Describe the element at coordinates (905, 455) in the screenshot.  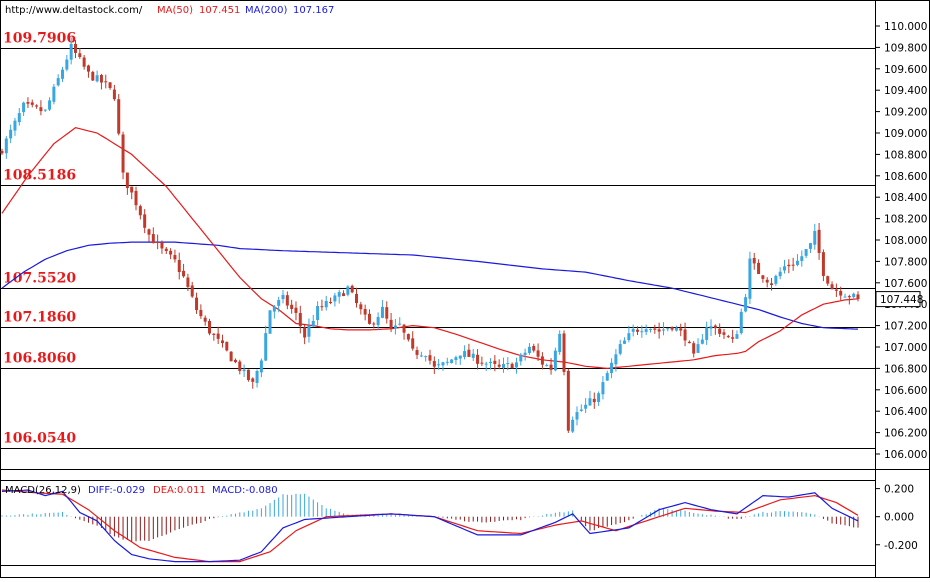
I see `price-tick-label: 106.000` at that location.